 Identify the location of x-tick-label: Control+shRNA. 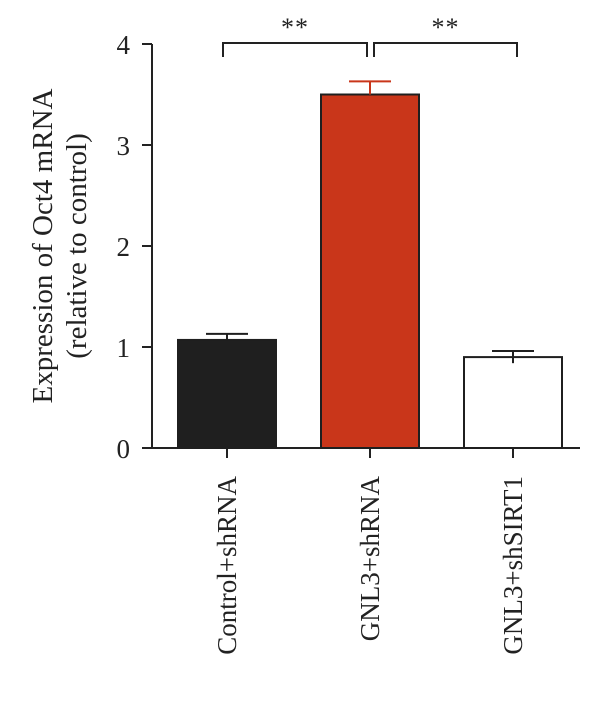
(227, 565).